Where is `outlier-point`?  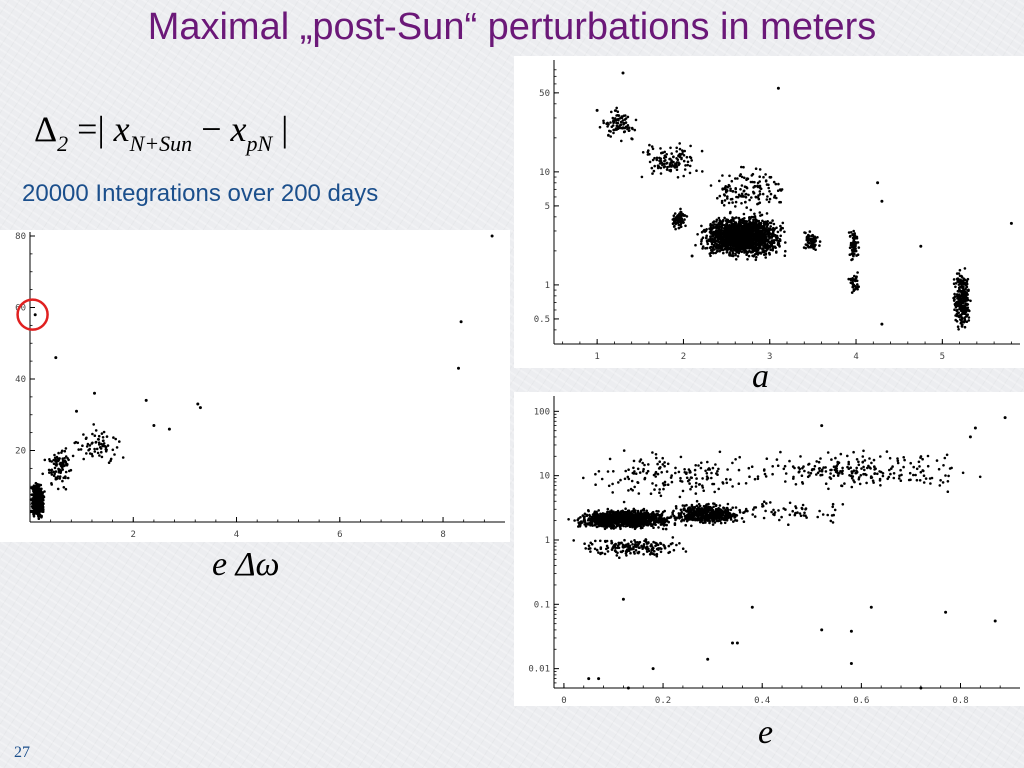 outlier-point is located at coordinates (146, 400).